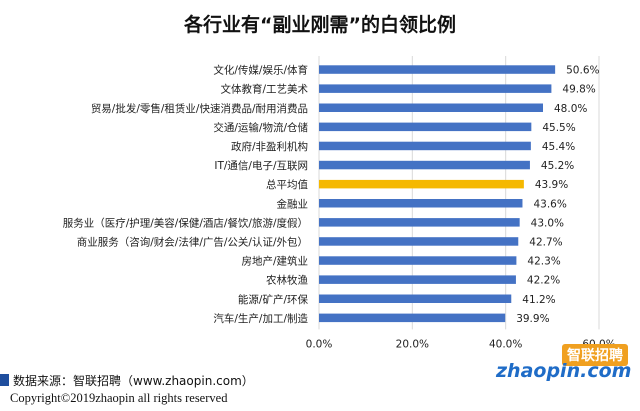 The width and height of the screenshot is (640, 411). What do you see at coordinates (578, 90) in the screenshot?
I see `value-label: 49.8%` at bounding box center [578, 90].